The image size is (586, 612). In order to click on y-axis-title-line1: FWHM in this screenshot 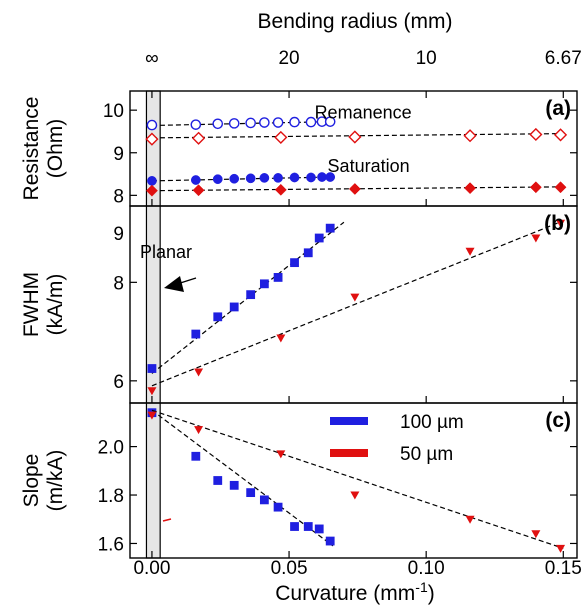, I will do `click(31, 304)`.